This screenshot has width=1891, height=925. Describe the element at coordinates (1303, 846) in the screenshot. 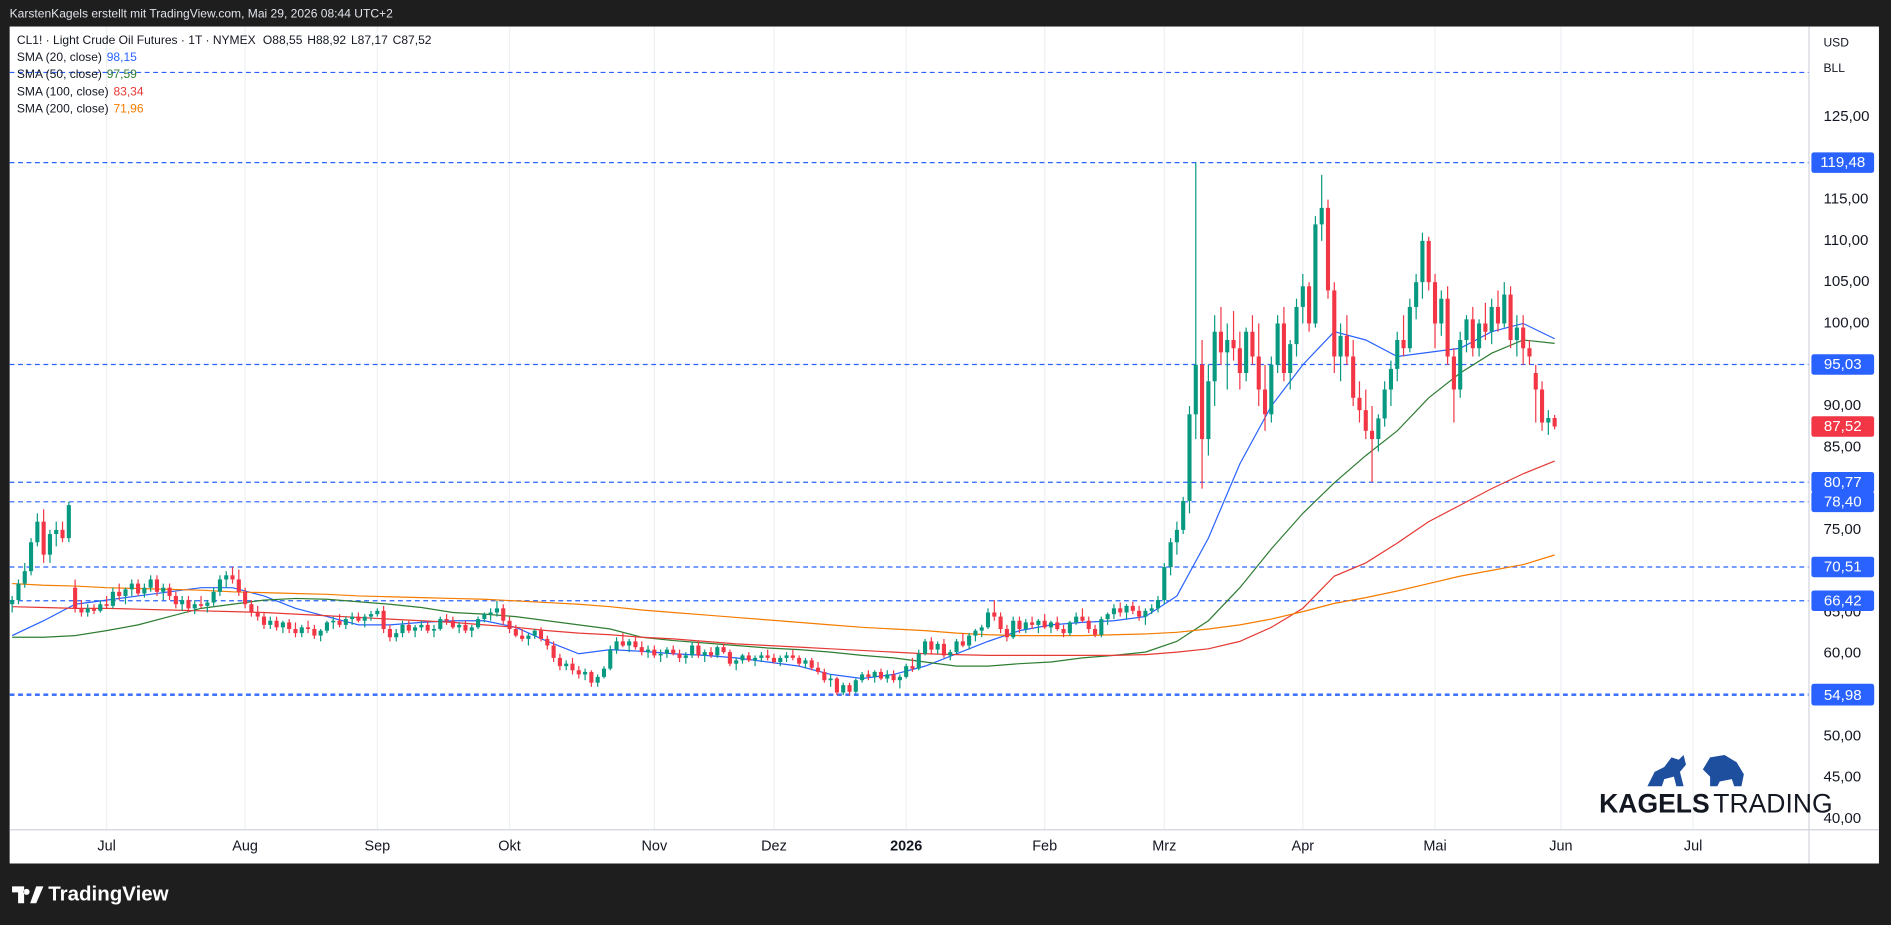

I see `x-tick-label: Apr` at that location.